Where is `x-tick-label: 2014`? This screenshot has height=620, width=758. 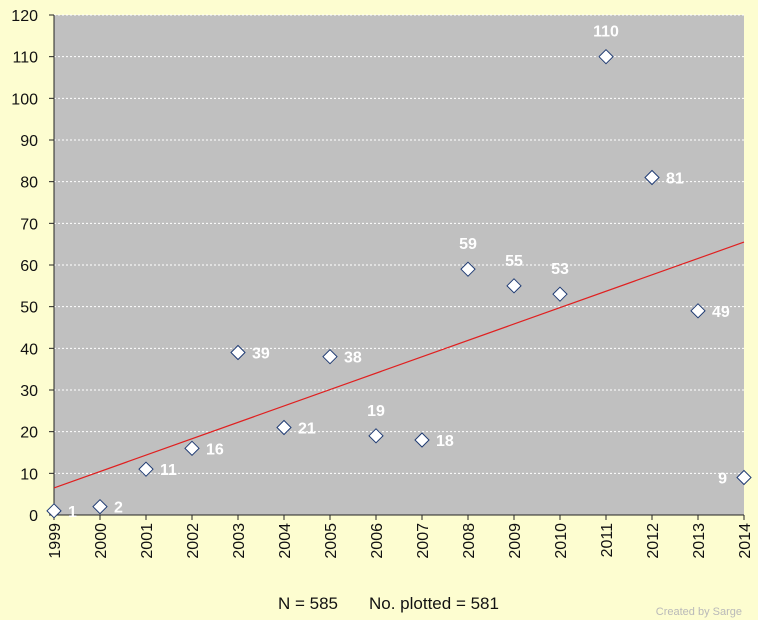 x-tick-label: 2014 is located at coordinates (745, 541).